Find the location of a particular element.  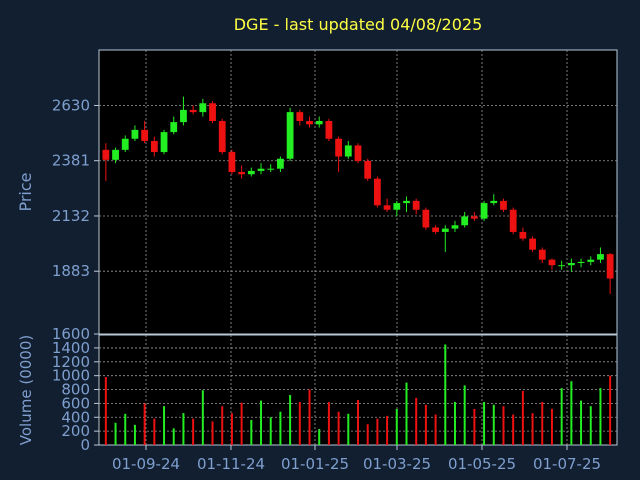

volume-tick-label: 1400 is located at coordinates (71, 348).